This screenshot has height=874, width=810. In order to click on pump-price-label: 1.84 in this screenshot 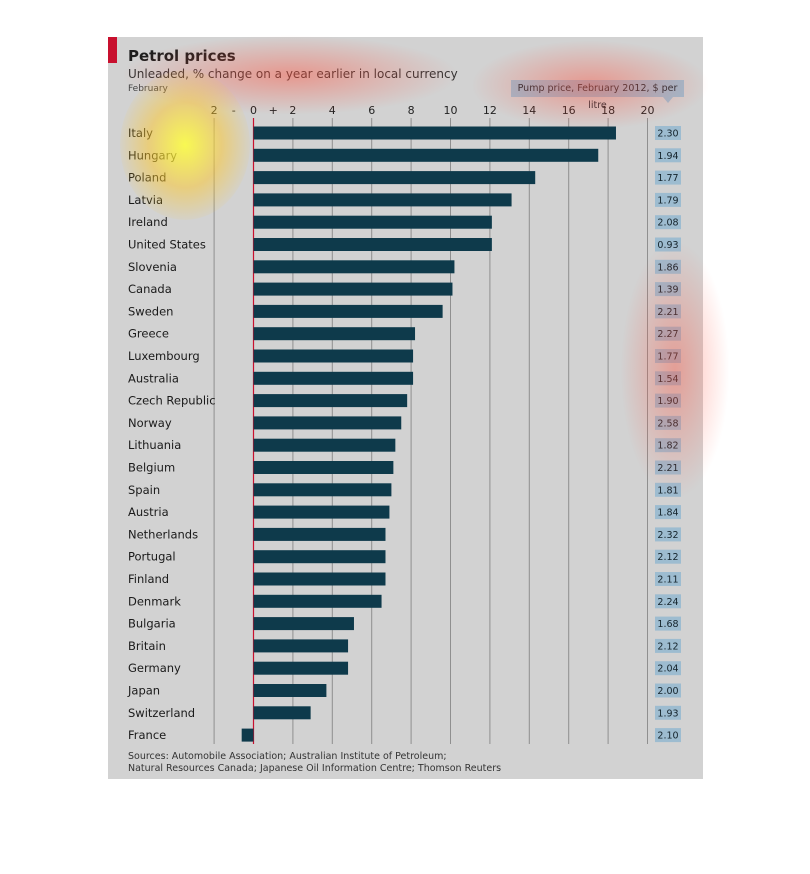, I will do `click(667, 513)`.